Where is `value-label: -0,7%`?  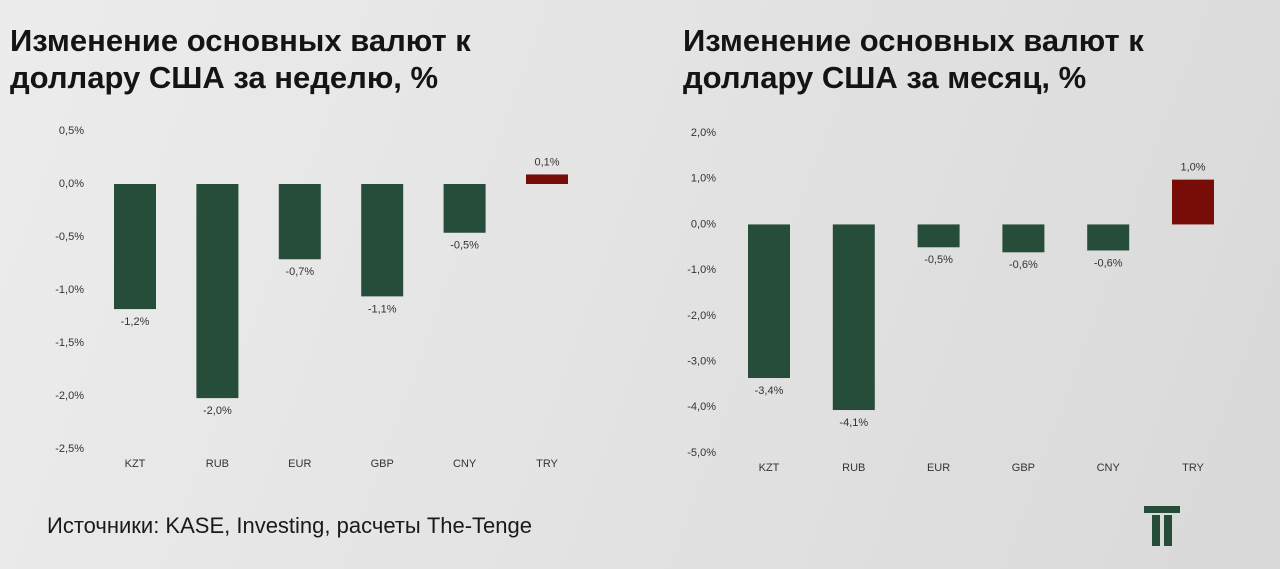 value-label: -0,7% is located at coordinates (299, 272).